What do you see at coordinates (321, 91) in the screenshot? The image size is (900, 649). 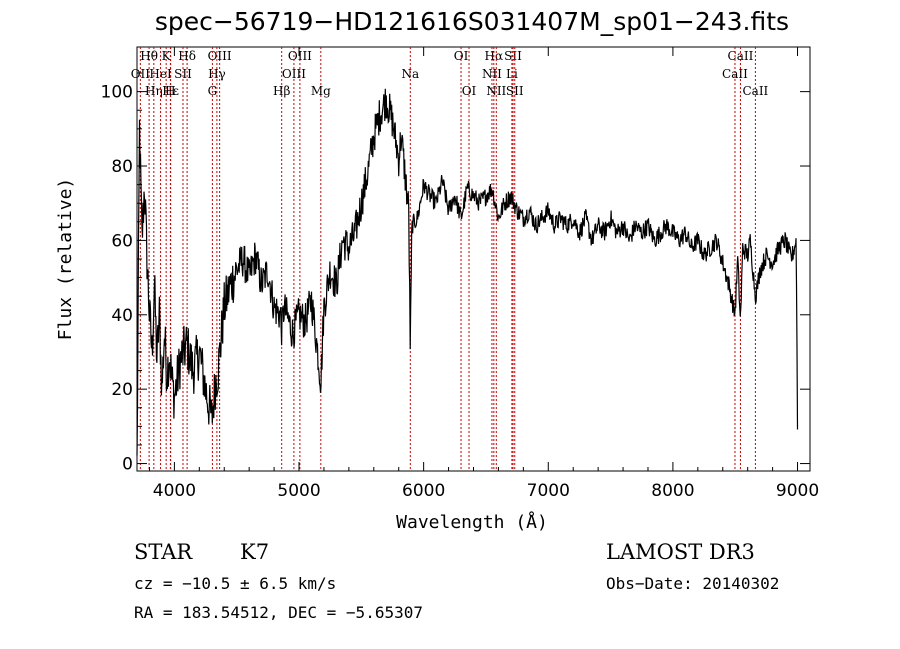 I see `line-marker-label: Mg` at bounding box center [321, 91].